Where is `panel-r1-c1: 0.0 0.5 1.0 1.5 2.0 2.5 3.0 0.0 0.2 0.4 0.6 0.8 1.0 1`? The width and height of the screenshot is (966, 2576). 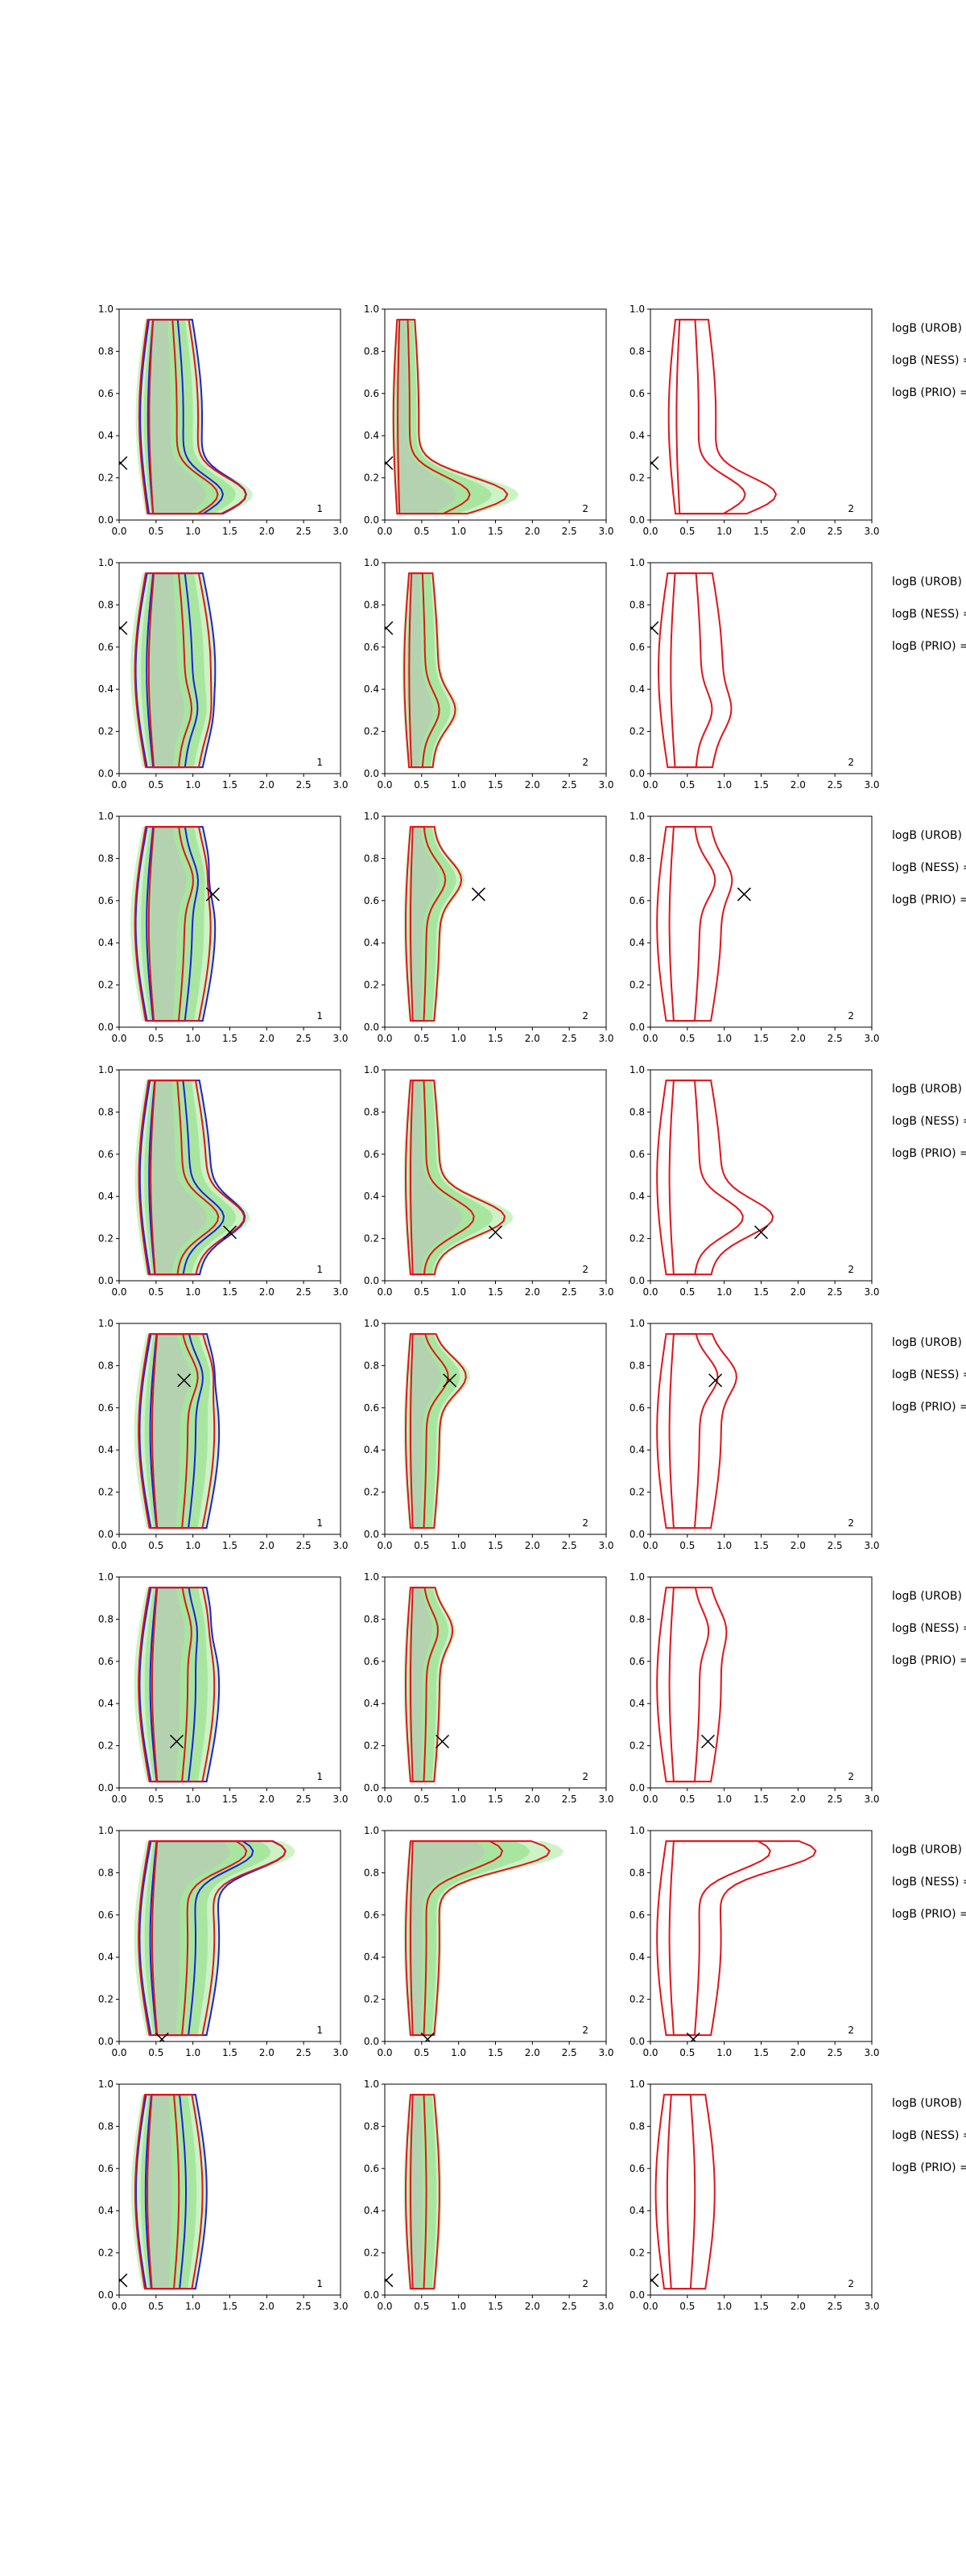
panel-r1-c1: 0.0 0.5 1.0 1.5 2.0 2.5 3.0 0.0 0.2 0.4 0.6 0.8 1.0 1 is located at coordinates (223, 420).